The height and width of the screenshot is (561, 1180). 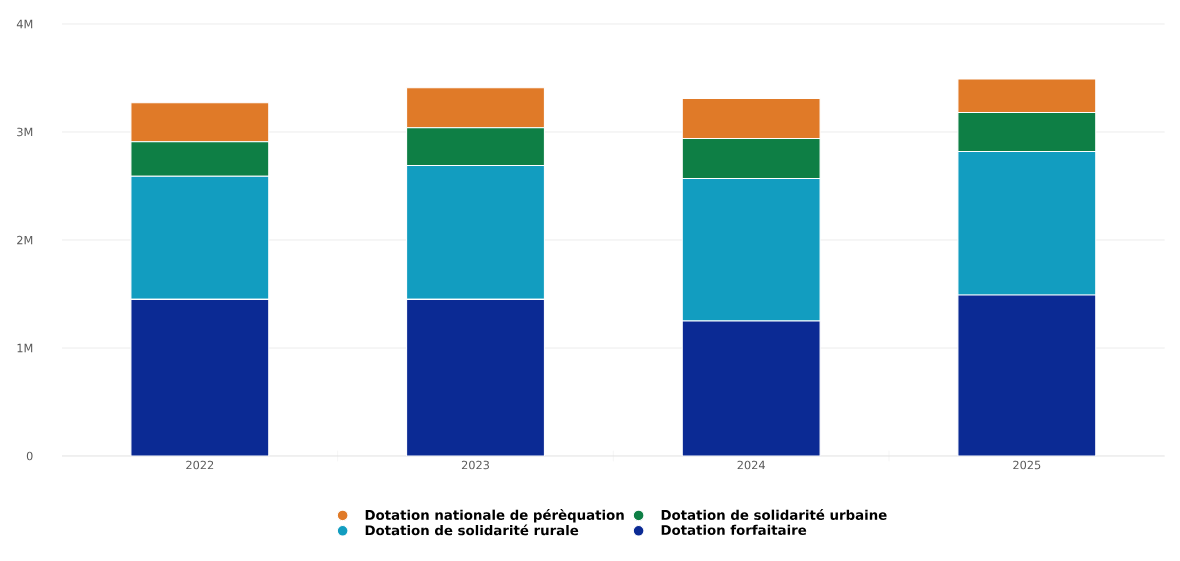 What do you see at coordinates (24, 24) in the screenshot?
I see `y-tick-label: 4M` at bounding box center [24, 24].